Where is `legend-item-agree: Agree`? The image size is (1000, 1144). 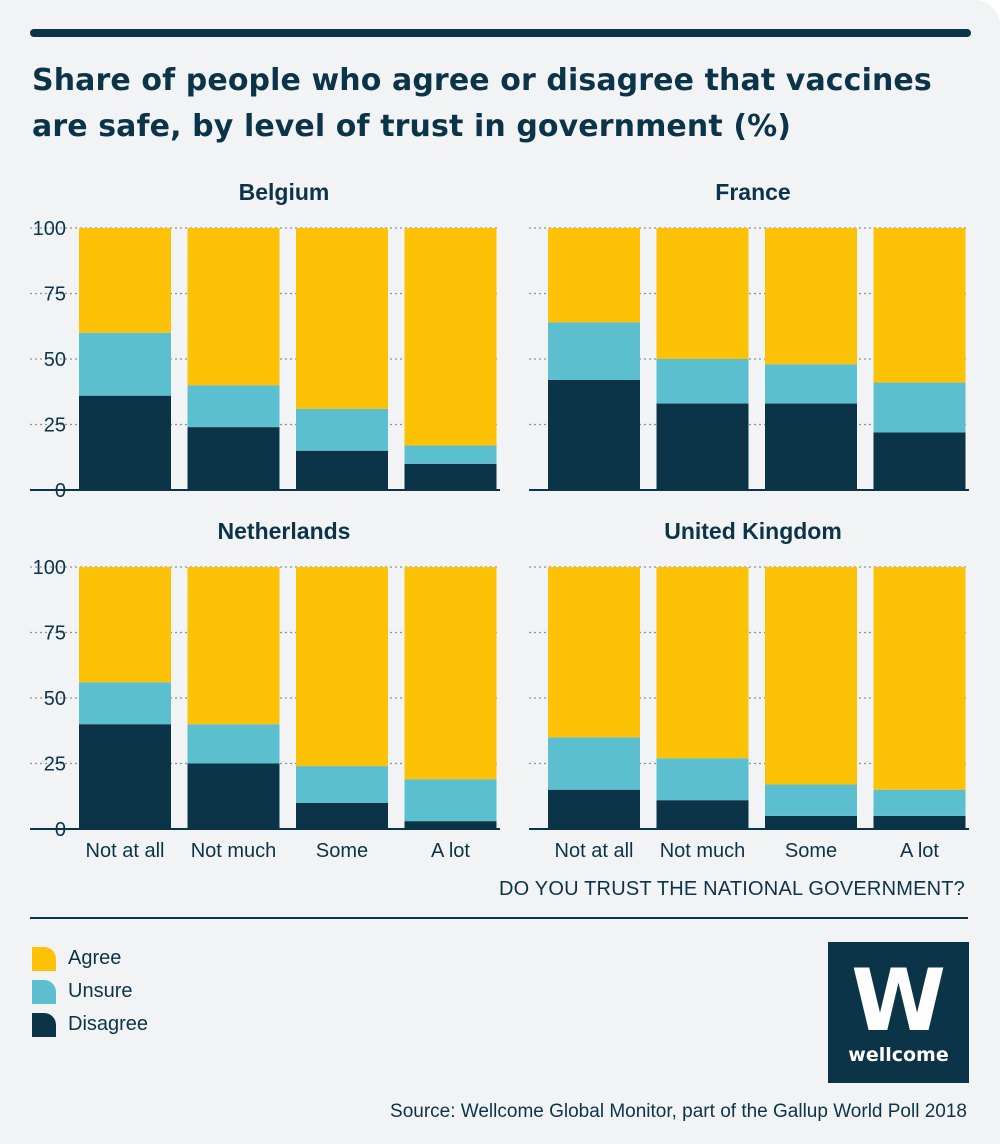 legend-item-agree: Agree is located at coordinates (90, 958).